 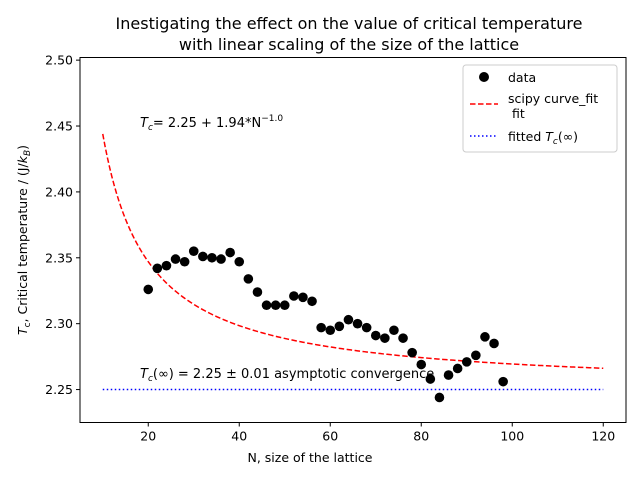 I want to click on fit-equation-annotation: Tc= 2.25 + 1.94*N−1.0, so click(x=211, y=123).